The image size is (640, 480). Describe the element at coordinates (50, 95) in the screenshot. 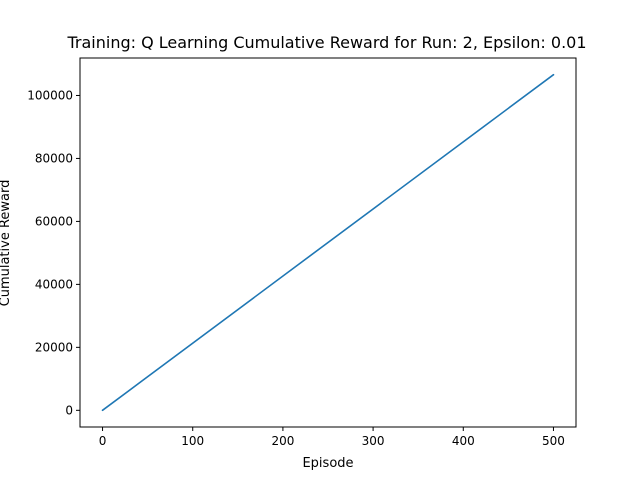

I see `y-tick-label: 100000` at that location.